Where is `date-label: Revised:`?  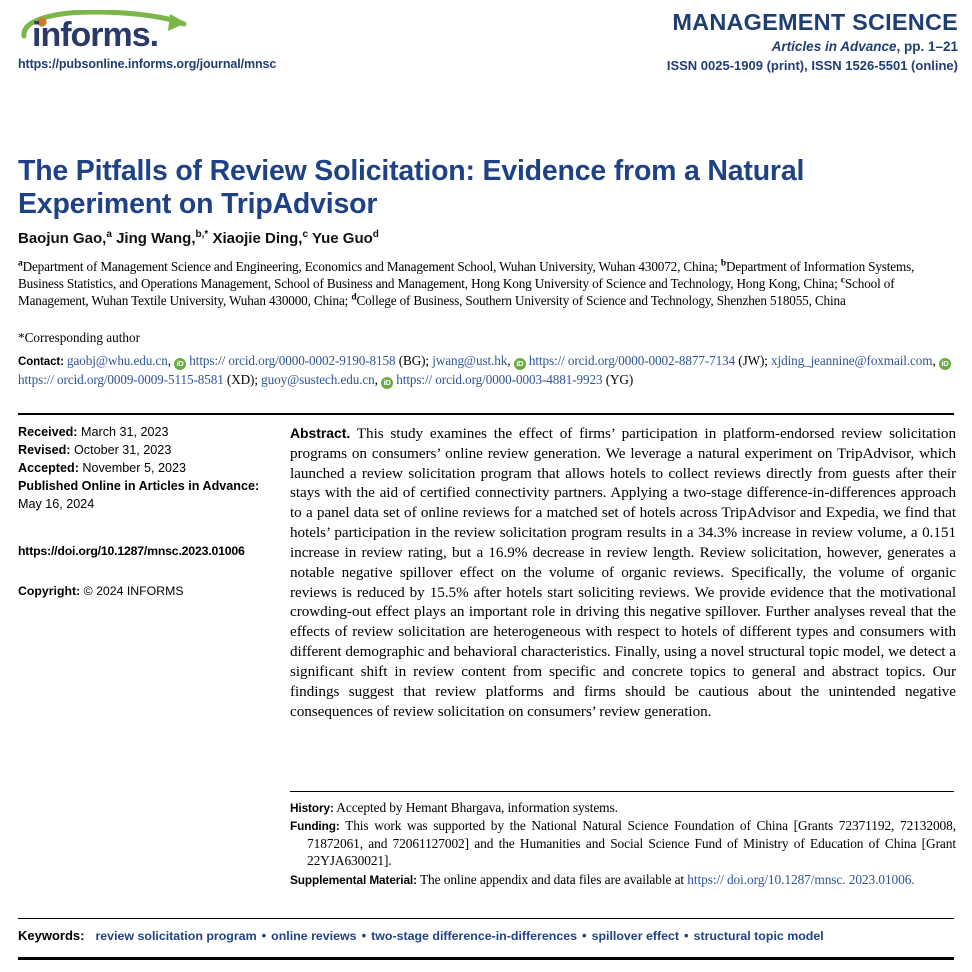
date-label: Revised: is located at coordinates (44, 449).